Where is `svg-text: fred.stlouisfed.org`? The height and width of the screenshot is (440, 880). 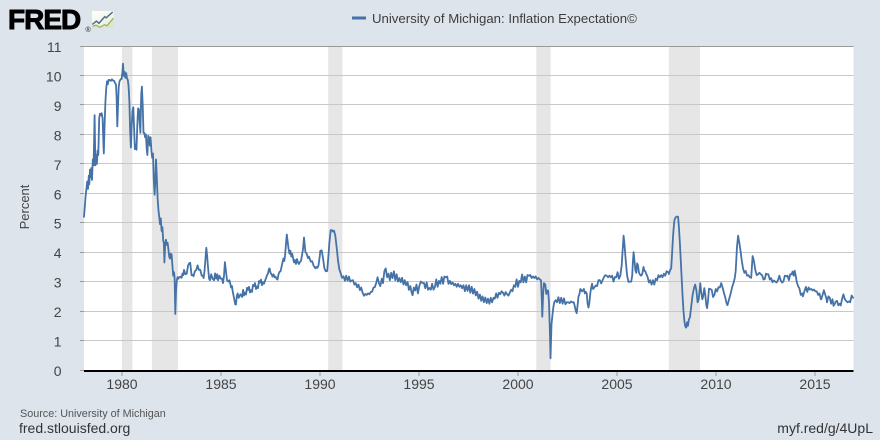
svg-text: fred.stlouisfed.org is located at coordinates (74, 428).